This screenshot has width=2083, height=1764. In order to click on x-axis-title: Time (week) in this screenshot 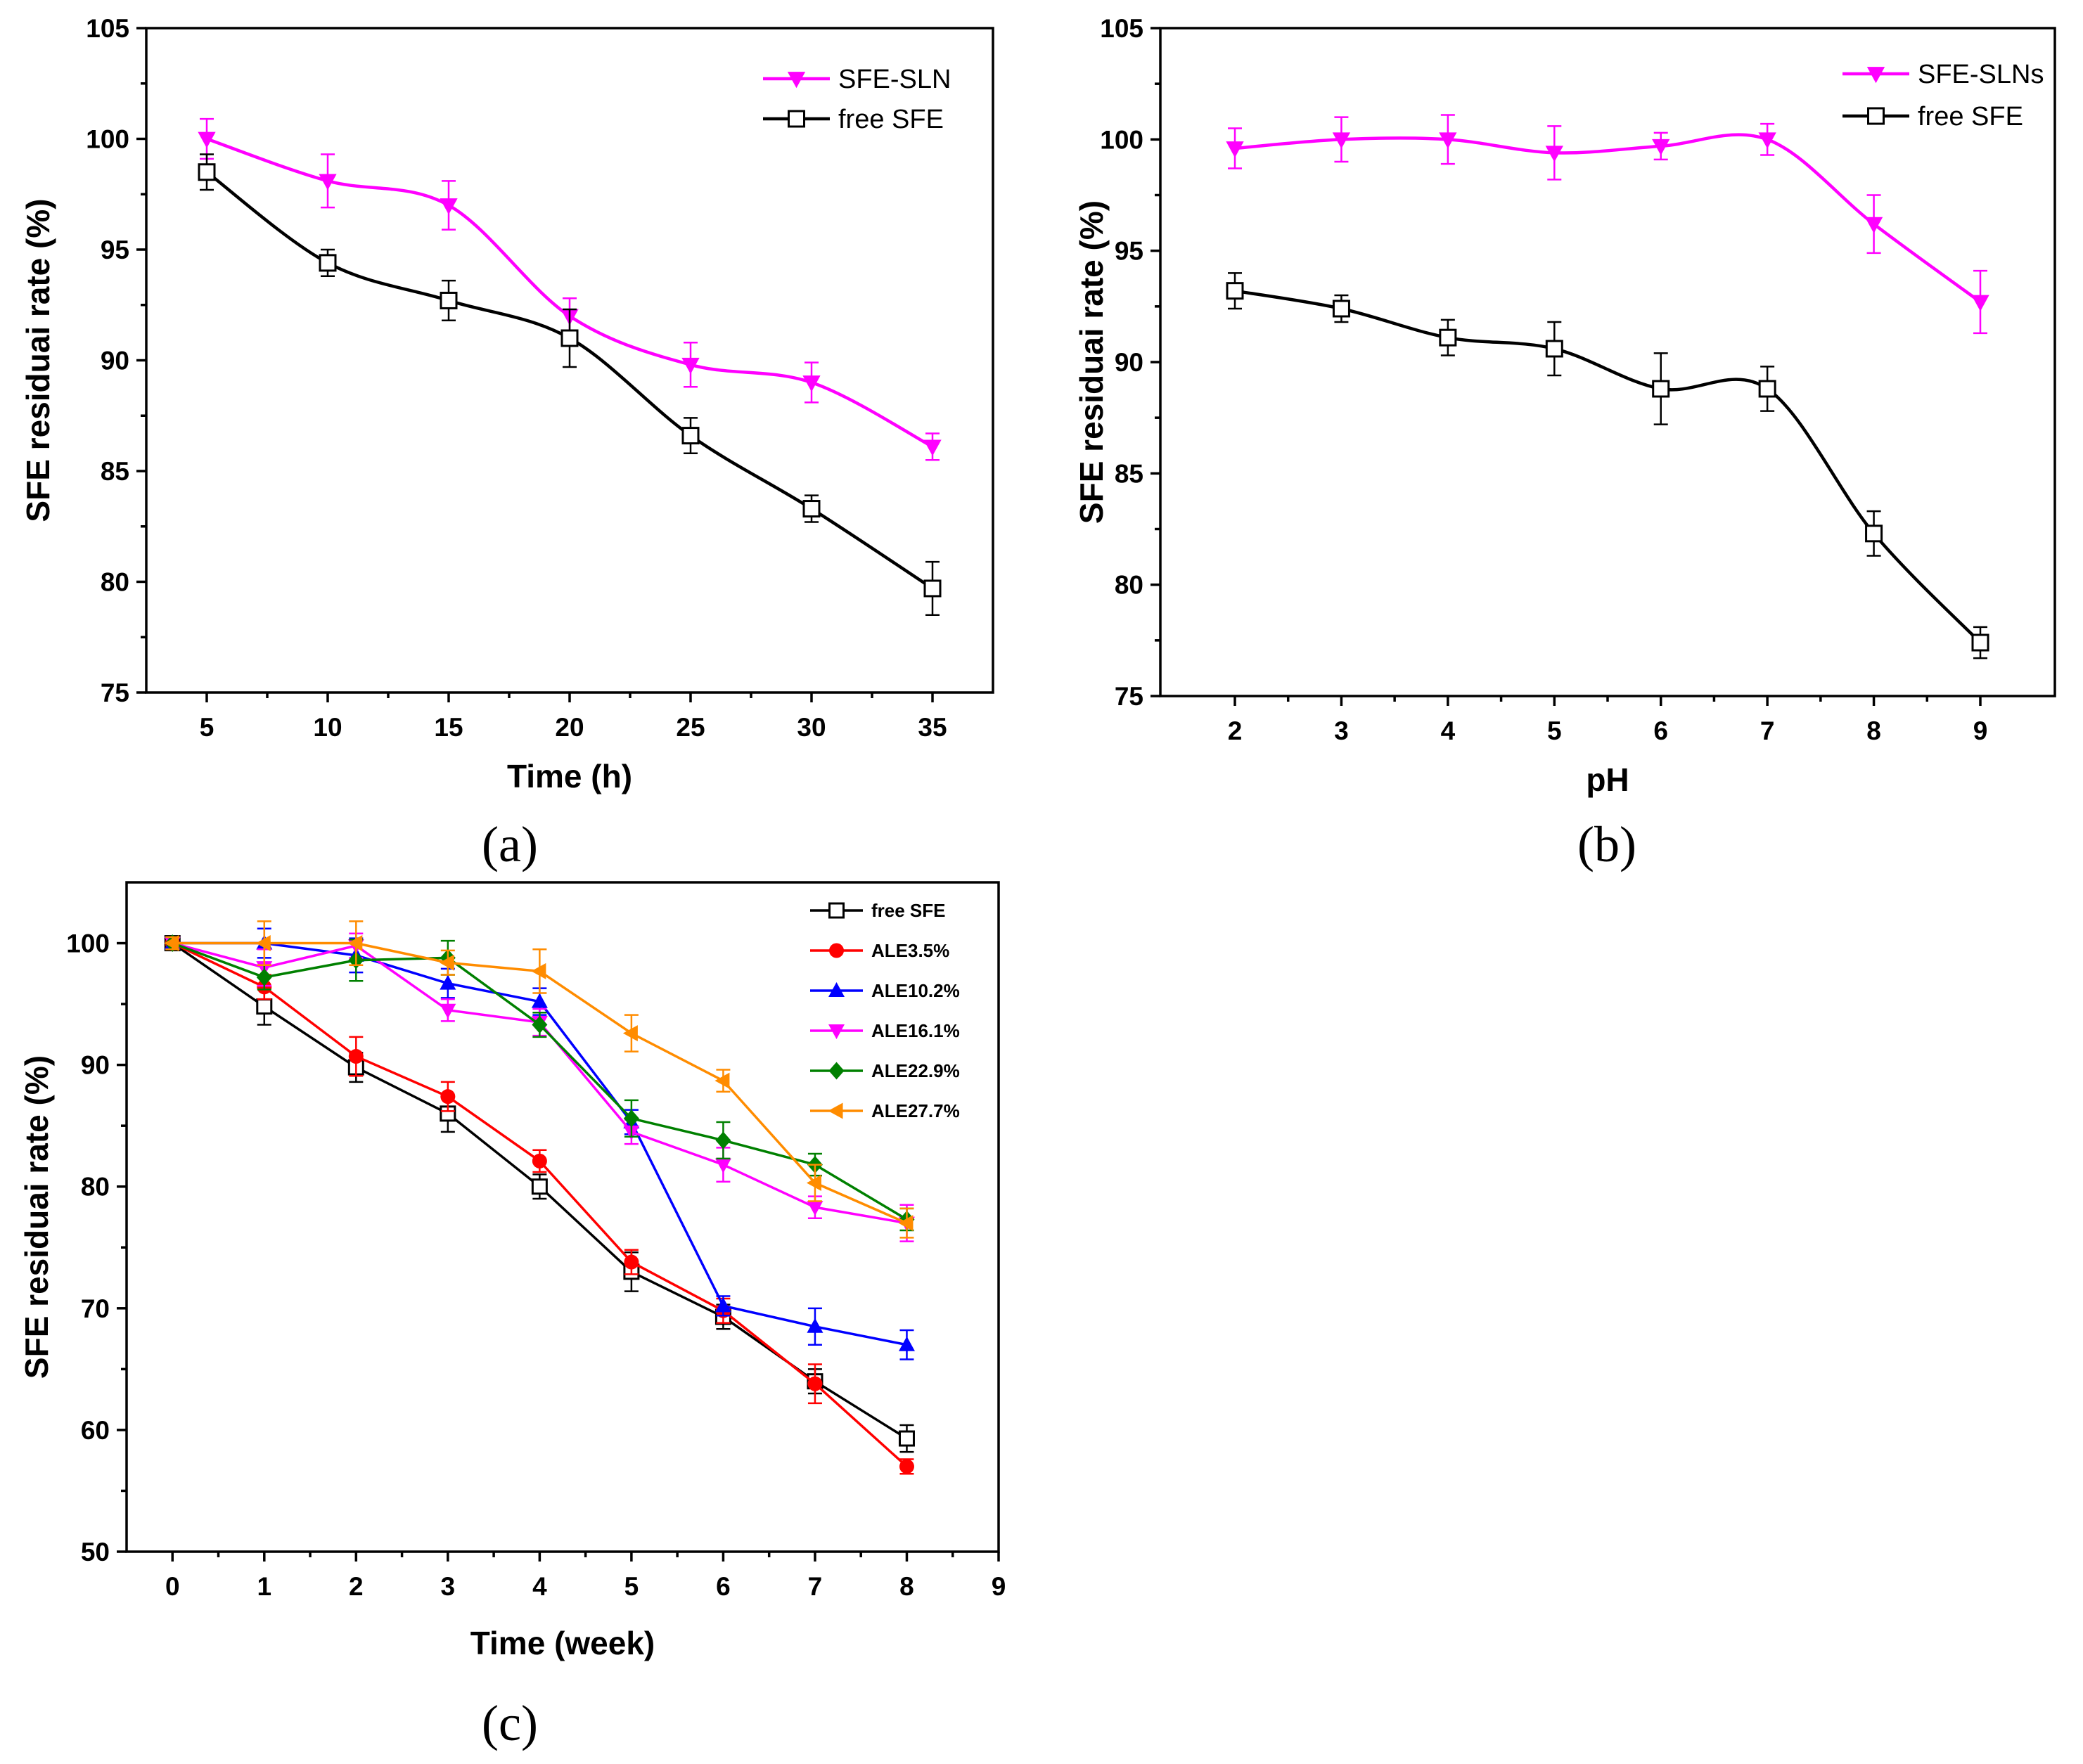, I will do `click(562, 1643)`.